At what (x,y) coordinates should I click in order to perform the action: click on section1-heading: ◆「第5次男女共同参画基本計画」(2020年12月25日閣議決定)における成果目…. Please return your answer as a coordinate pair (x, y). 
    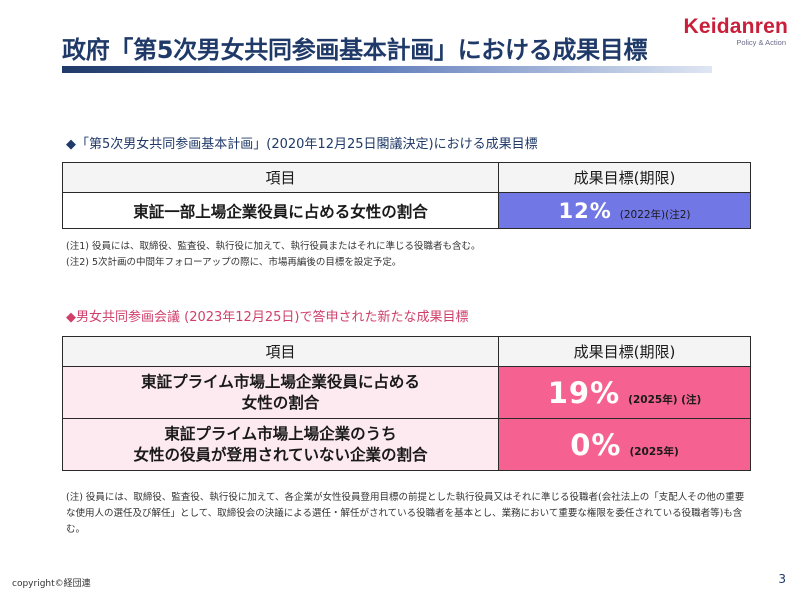
    Looking at the image, I should click on (302, 144).